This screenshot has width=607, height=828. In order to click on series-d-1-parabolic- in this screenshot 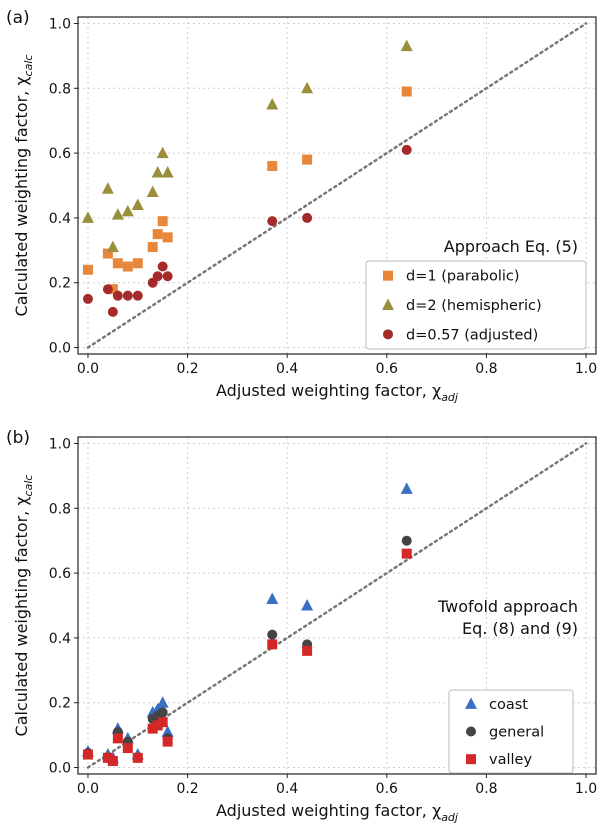, I will do `click(247, 190)`.